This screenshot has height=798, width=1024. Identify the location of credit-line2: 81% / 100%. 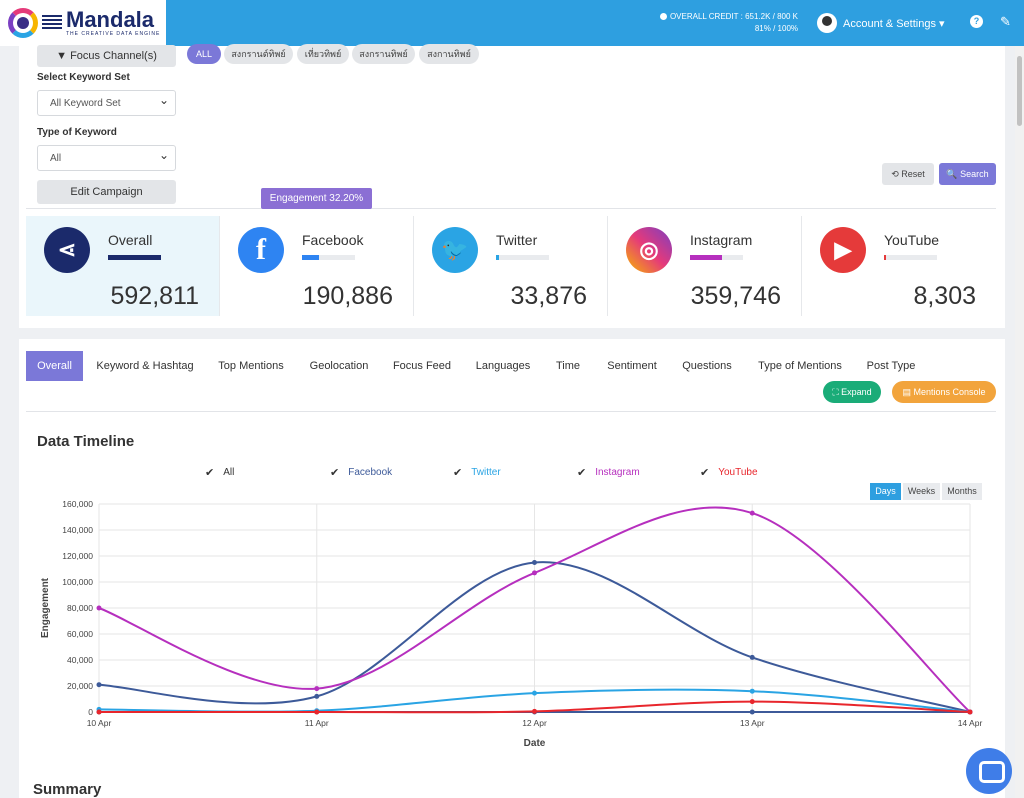
(776, 28).